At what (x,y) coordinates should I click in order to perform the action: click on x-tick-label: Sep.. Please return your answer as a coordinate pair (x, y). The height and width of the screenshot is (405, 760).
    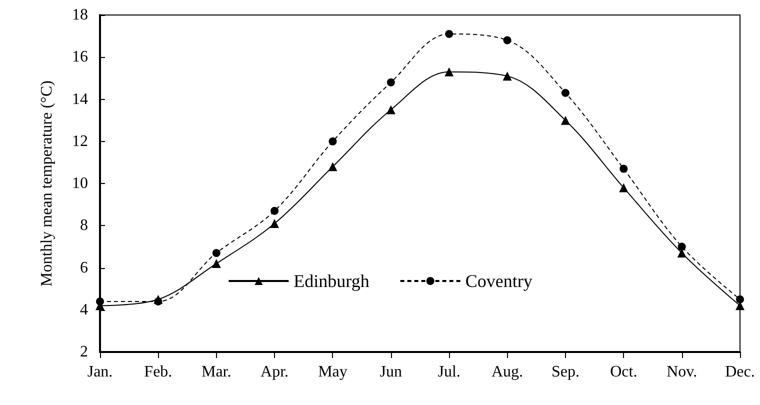
    Looking at the image, I should click on (565, 372).